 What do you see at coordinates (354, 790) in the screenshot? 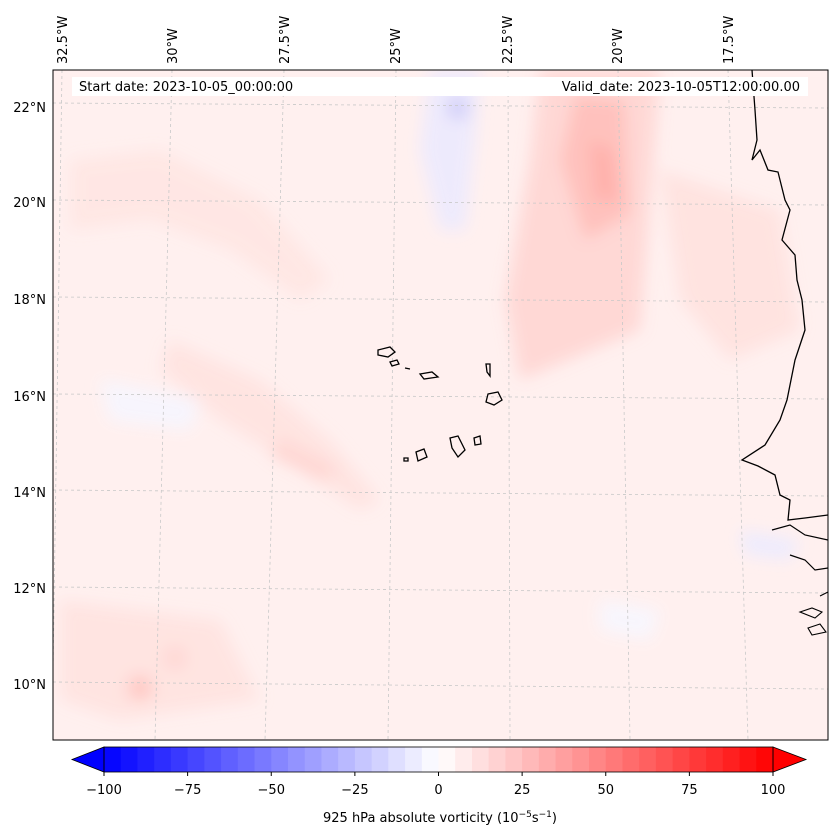
I see `colorbar-tick-label: −25` at bounding box center [354, 790].